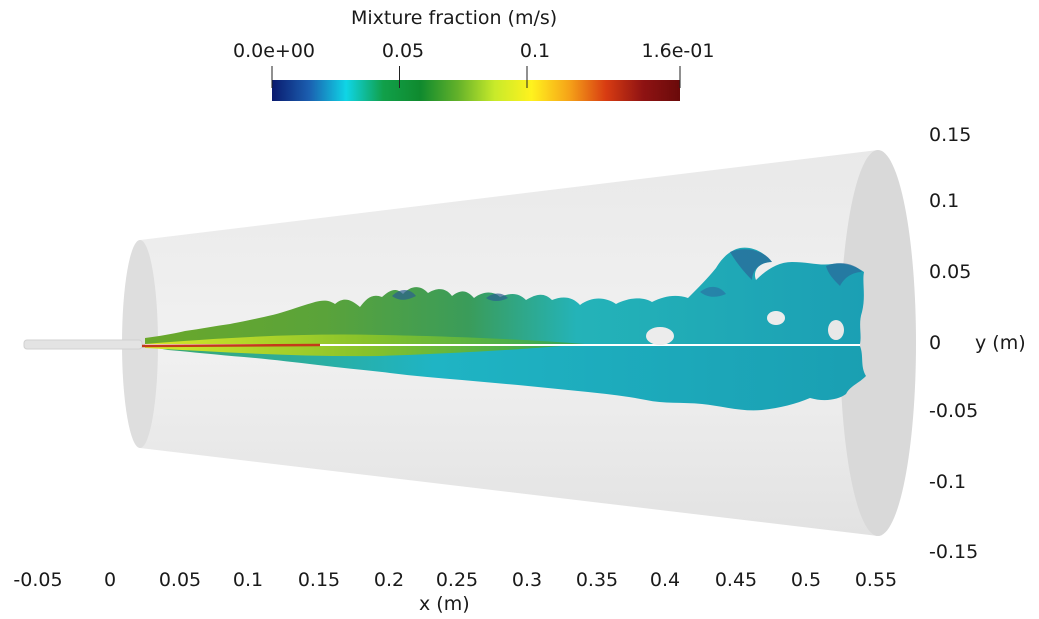  I want to click on x-tick-label: 0.05, so click(180, 580).